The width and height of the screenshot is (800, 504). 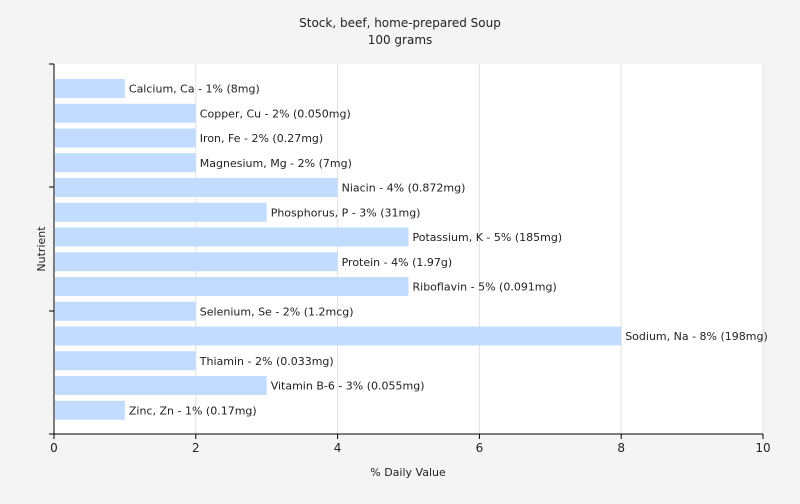 I want to click on bar-label: Iron, Fe - 2% (0.27mg), so click(x=261, y=138).